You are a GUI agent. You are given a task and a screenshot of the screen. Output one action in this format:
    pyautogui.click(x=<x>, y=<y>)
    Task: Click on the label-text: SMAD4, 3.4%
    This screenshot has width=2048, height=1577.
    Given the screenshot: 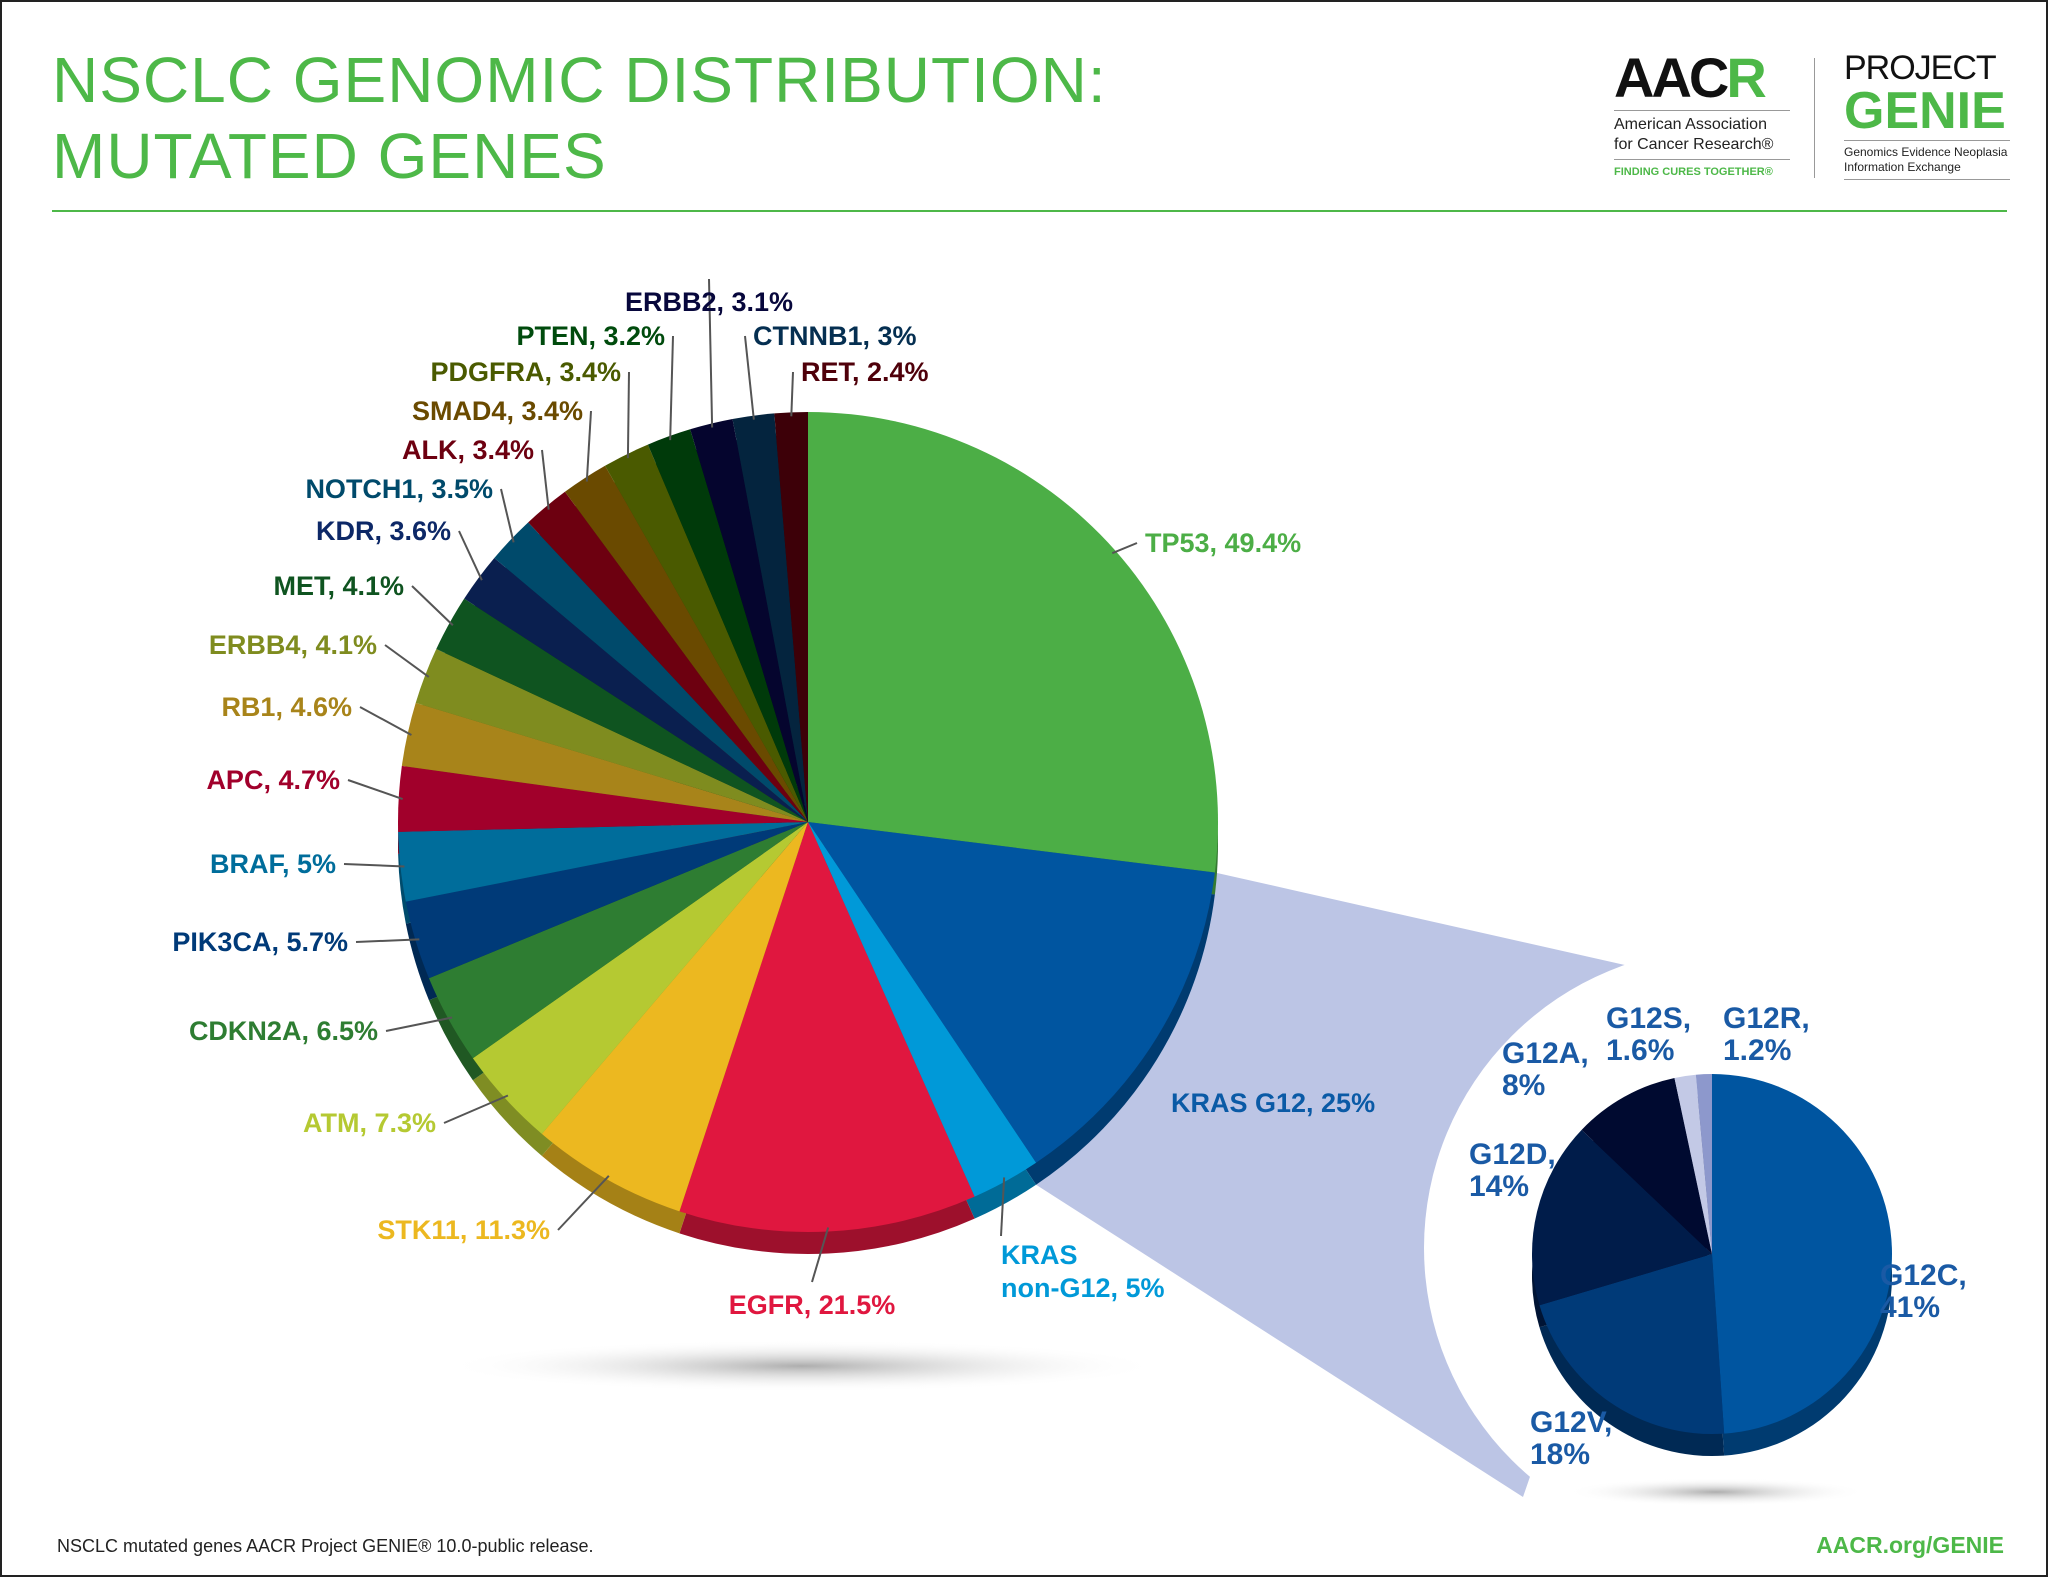 What is the action you would take?
    pyautogui.click(x=497, y=411)
    